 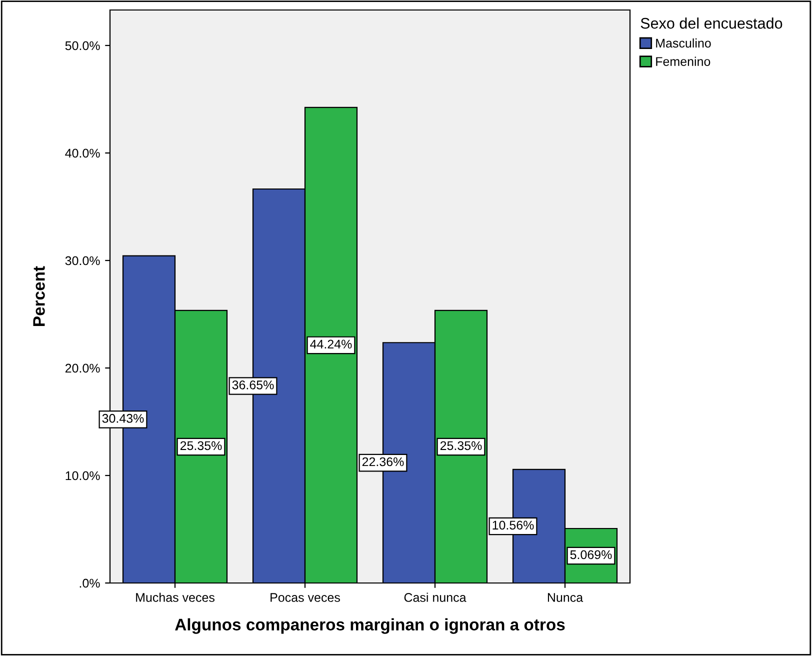 What do you see at coordinates (435, 597) in the screenshot?
I see `x-tick-label: Casi nunca` at bounding box center [435, 597].